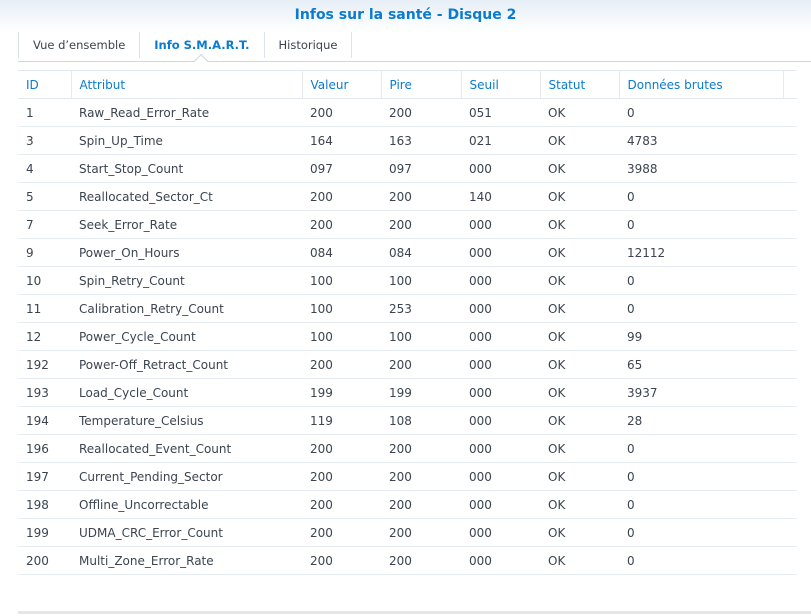 This screenshot has width=811, height=616. I want to click on cell-raw-data: 12112, so click(701, 252).